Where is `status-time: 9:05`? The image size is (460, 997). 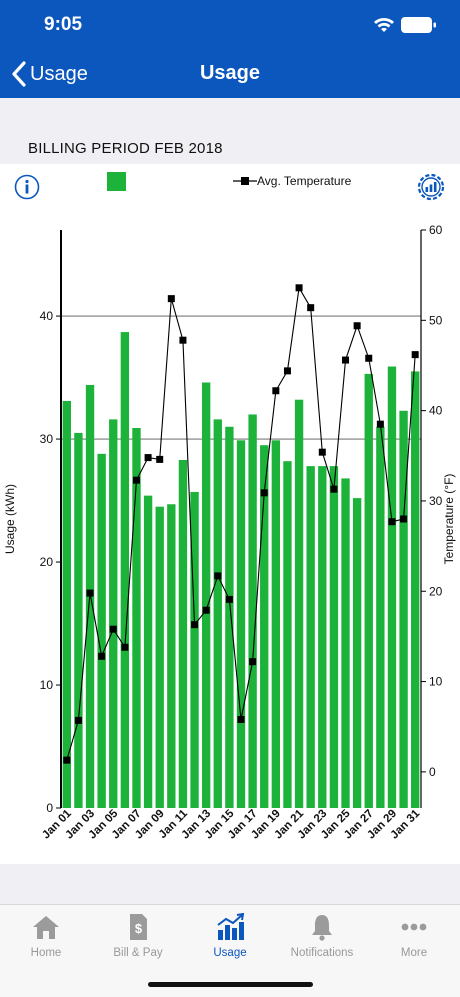 status-time: 9:05 is located at coordinates (63, 24).